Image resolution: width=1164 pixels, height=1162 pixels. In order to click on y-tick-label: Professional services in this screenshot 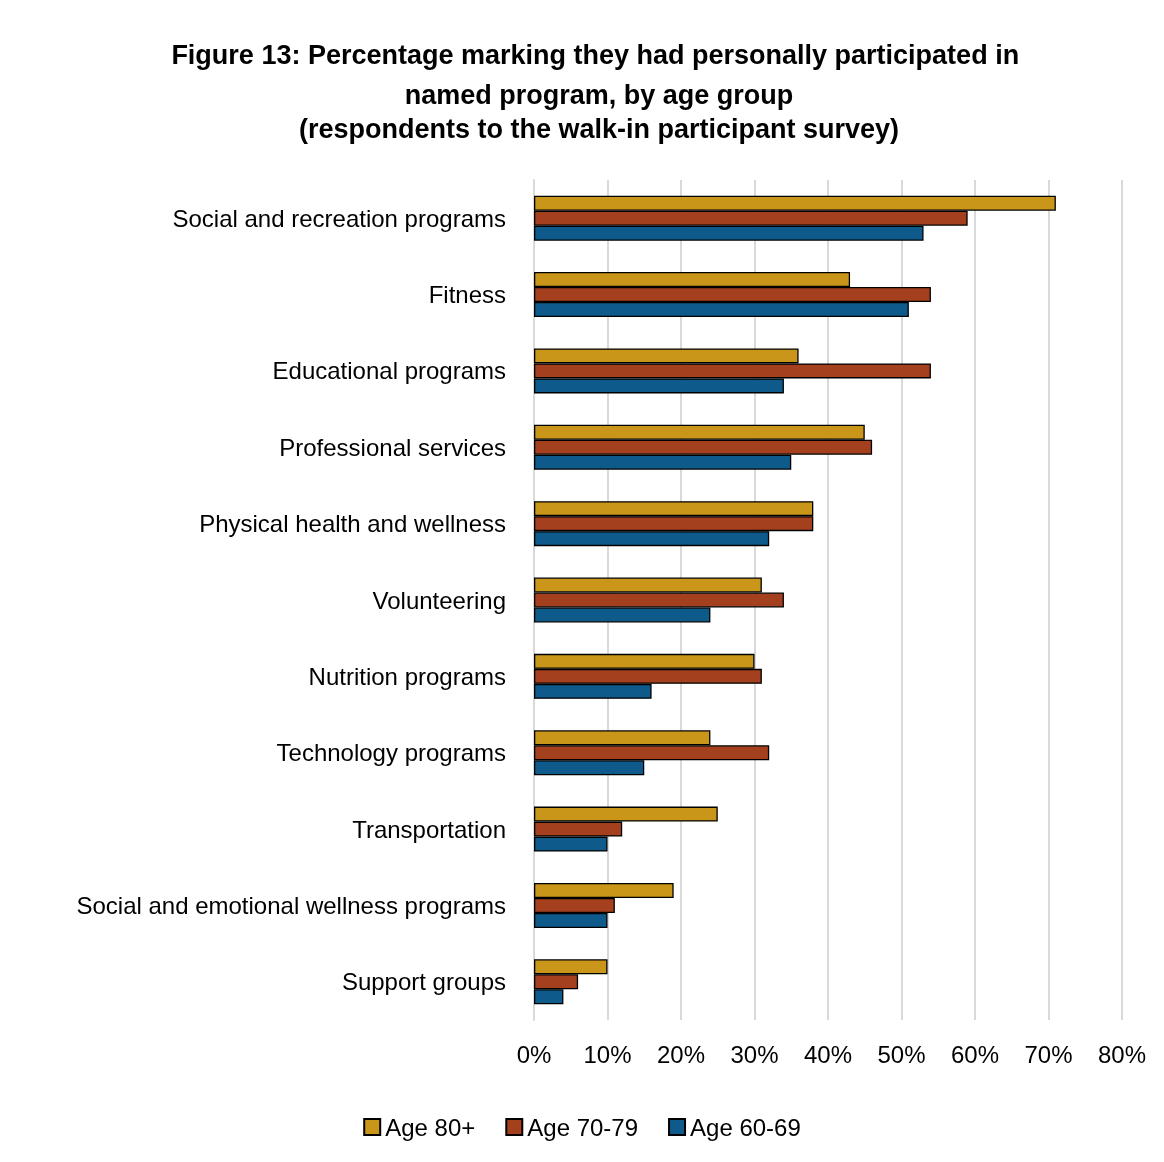, I will do `click(392, 447)`.